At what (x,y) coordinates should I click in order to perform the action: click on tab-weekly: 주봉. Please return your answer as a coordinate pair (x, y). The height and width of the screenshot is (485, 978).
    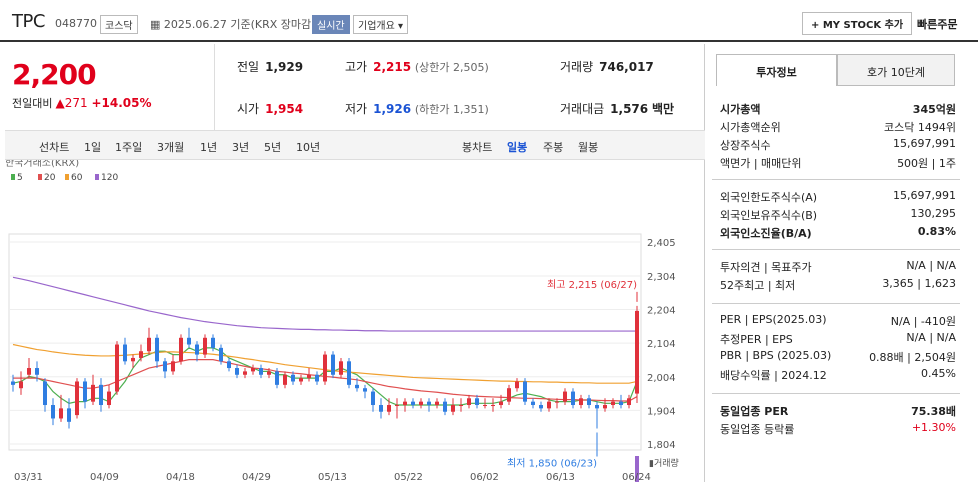
    Looking at the image, I should click on (553, 147).